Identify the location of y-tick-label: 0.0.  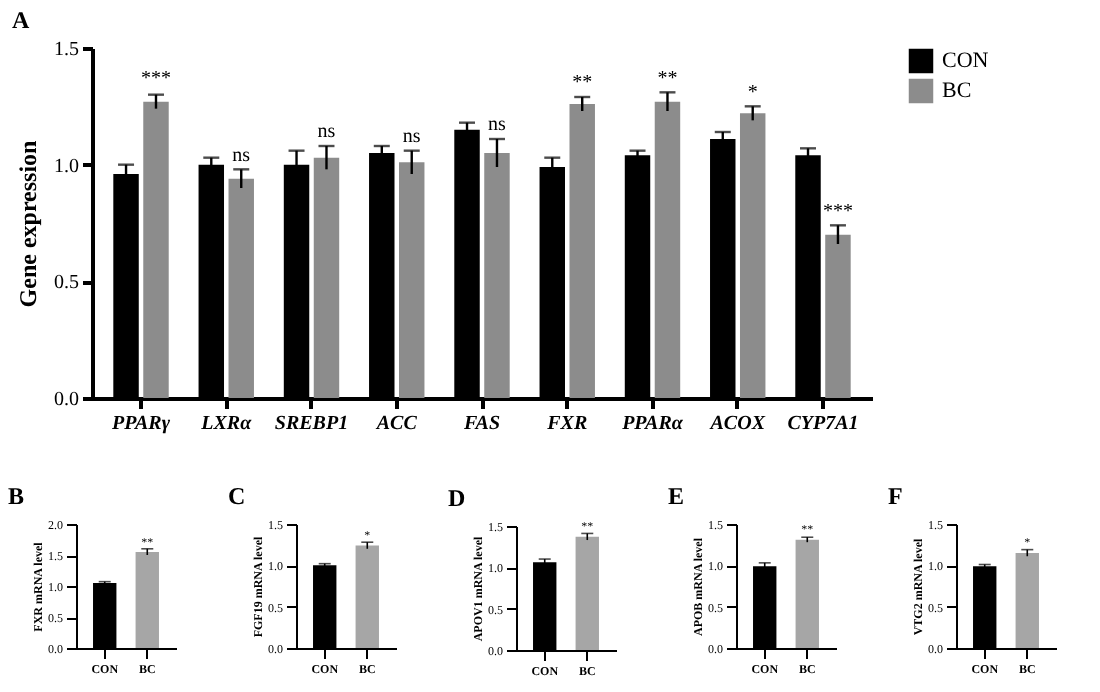
(66, 400).